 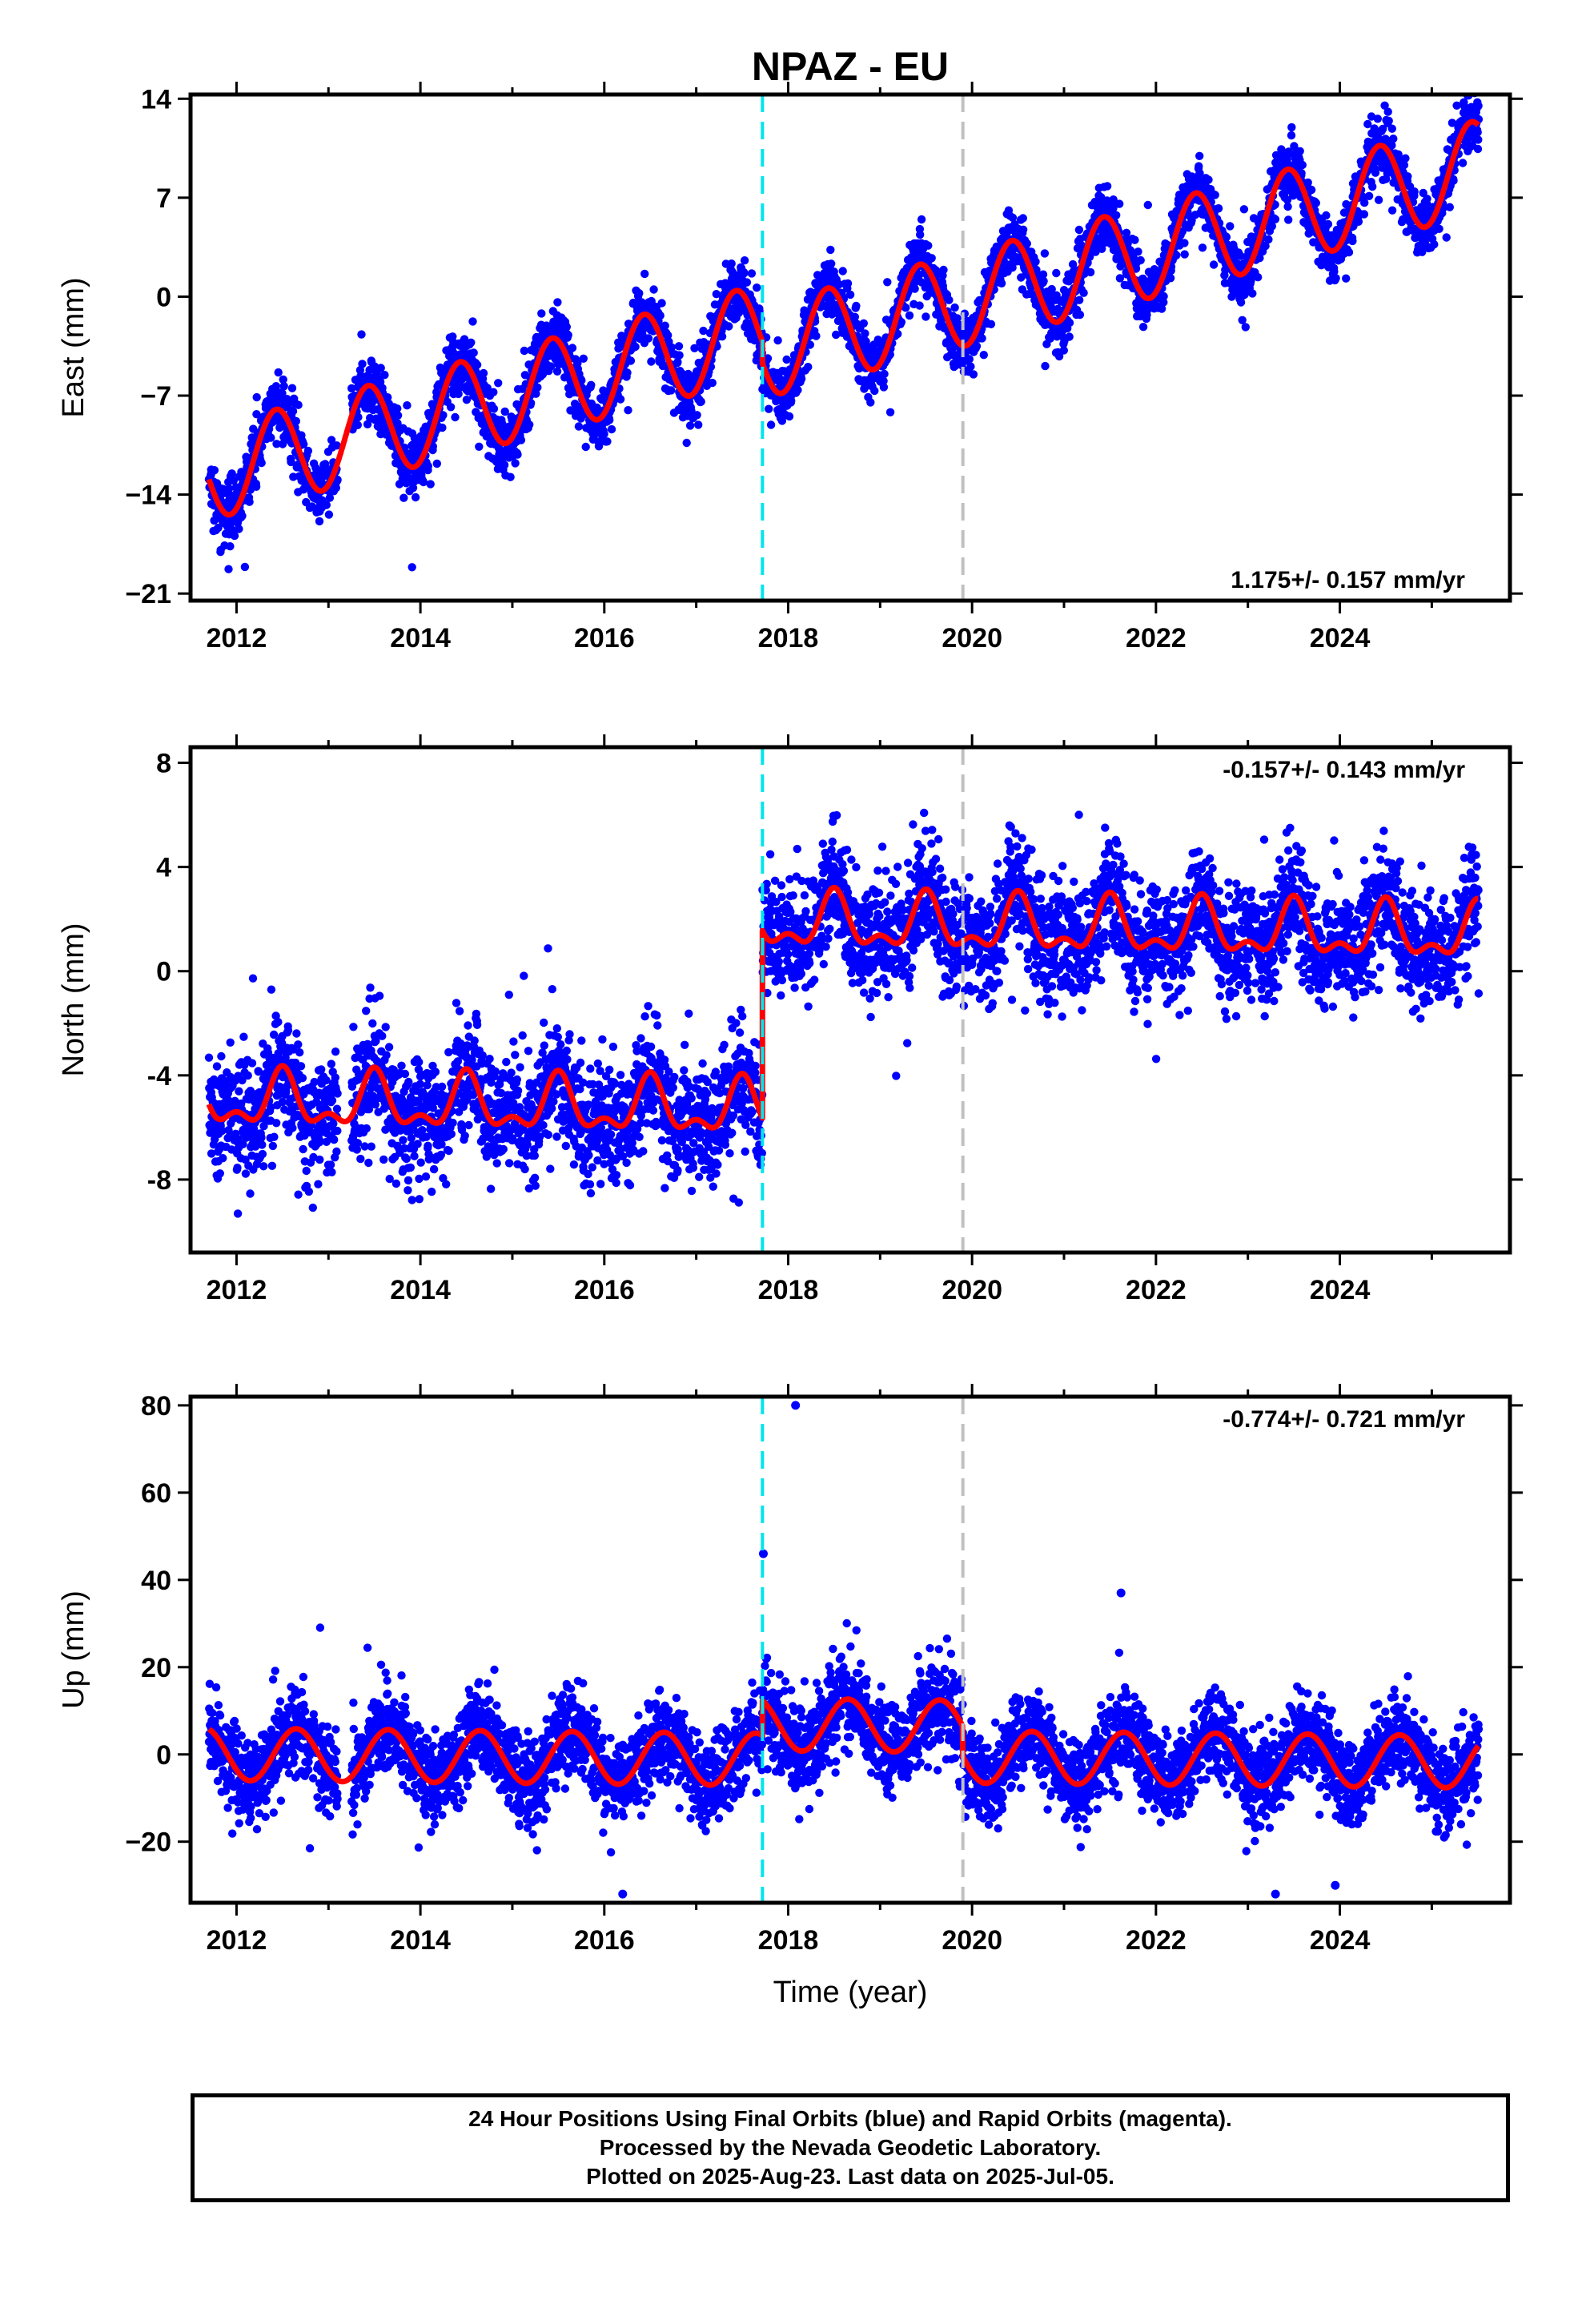 I want to click on chart-title: NPAZ - EU, so click(x=850, y=66).